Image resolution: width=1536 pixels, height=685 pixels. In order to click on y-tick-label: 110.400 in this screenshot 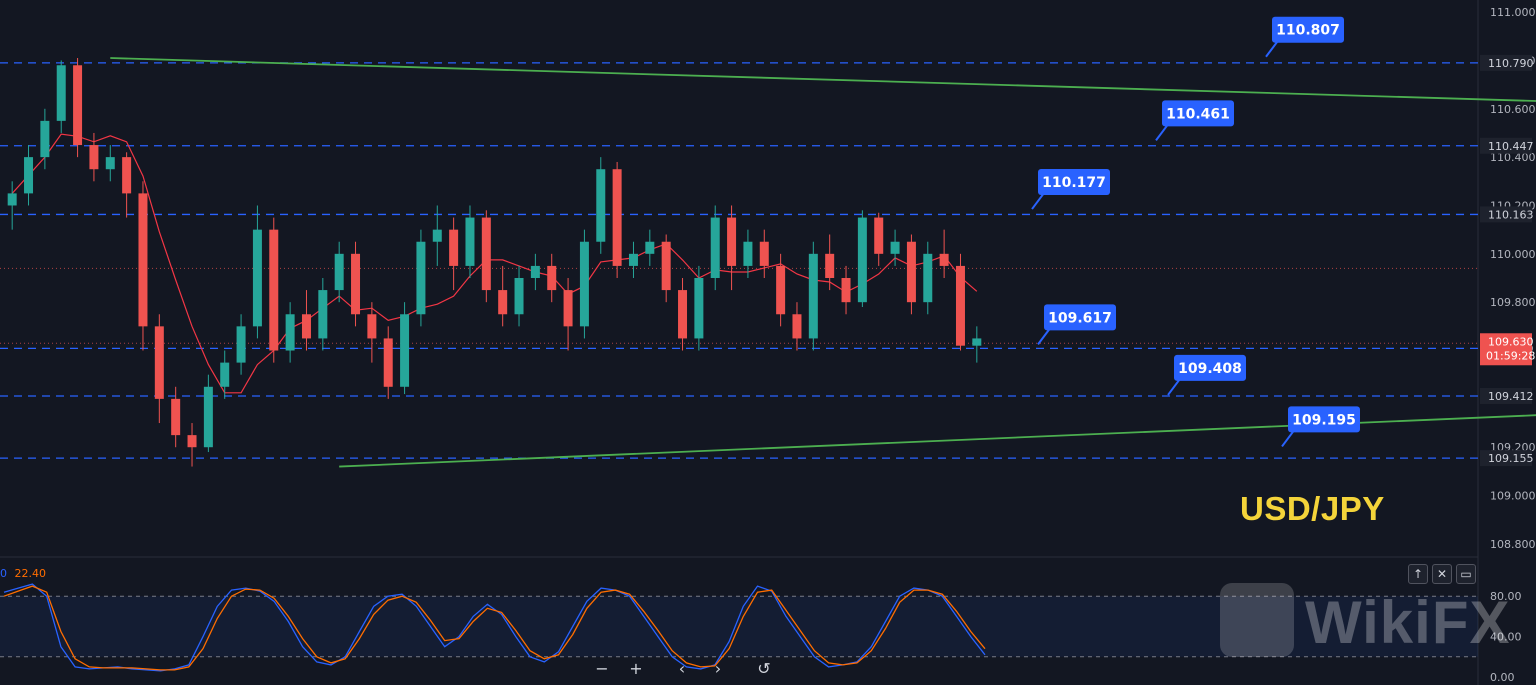, I will do `click(1513, 157)`.